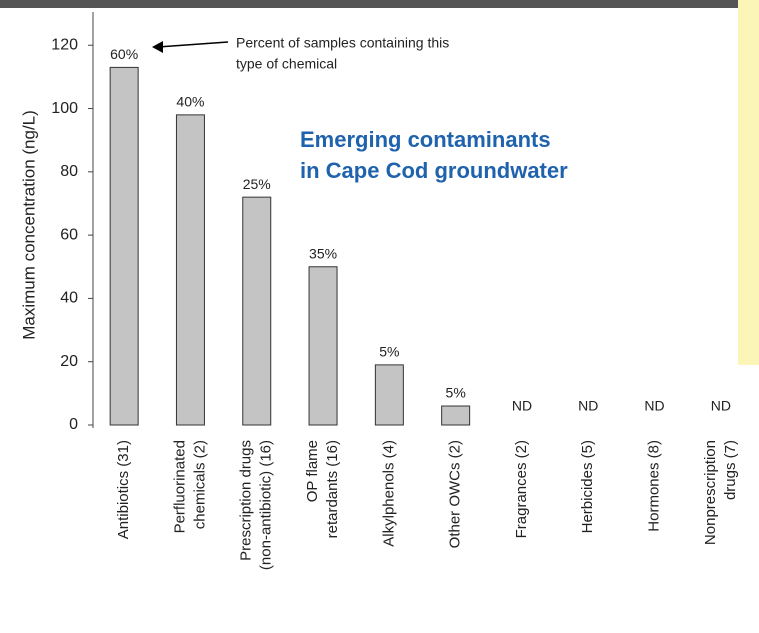  What do you see at coordinates (69, 361) in the screenshot?
I see `y-tick-label: 20` at bounding box center [69, 361].